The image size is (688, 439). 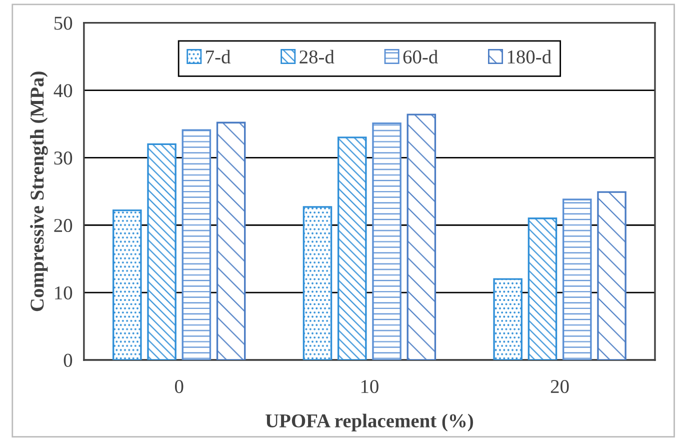 I want to click on y-tick-label: 50, so click(x=63, y=23).